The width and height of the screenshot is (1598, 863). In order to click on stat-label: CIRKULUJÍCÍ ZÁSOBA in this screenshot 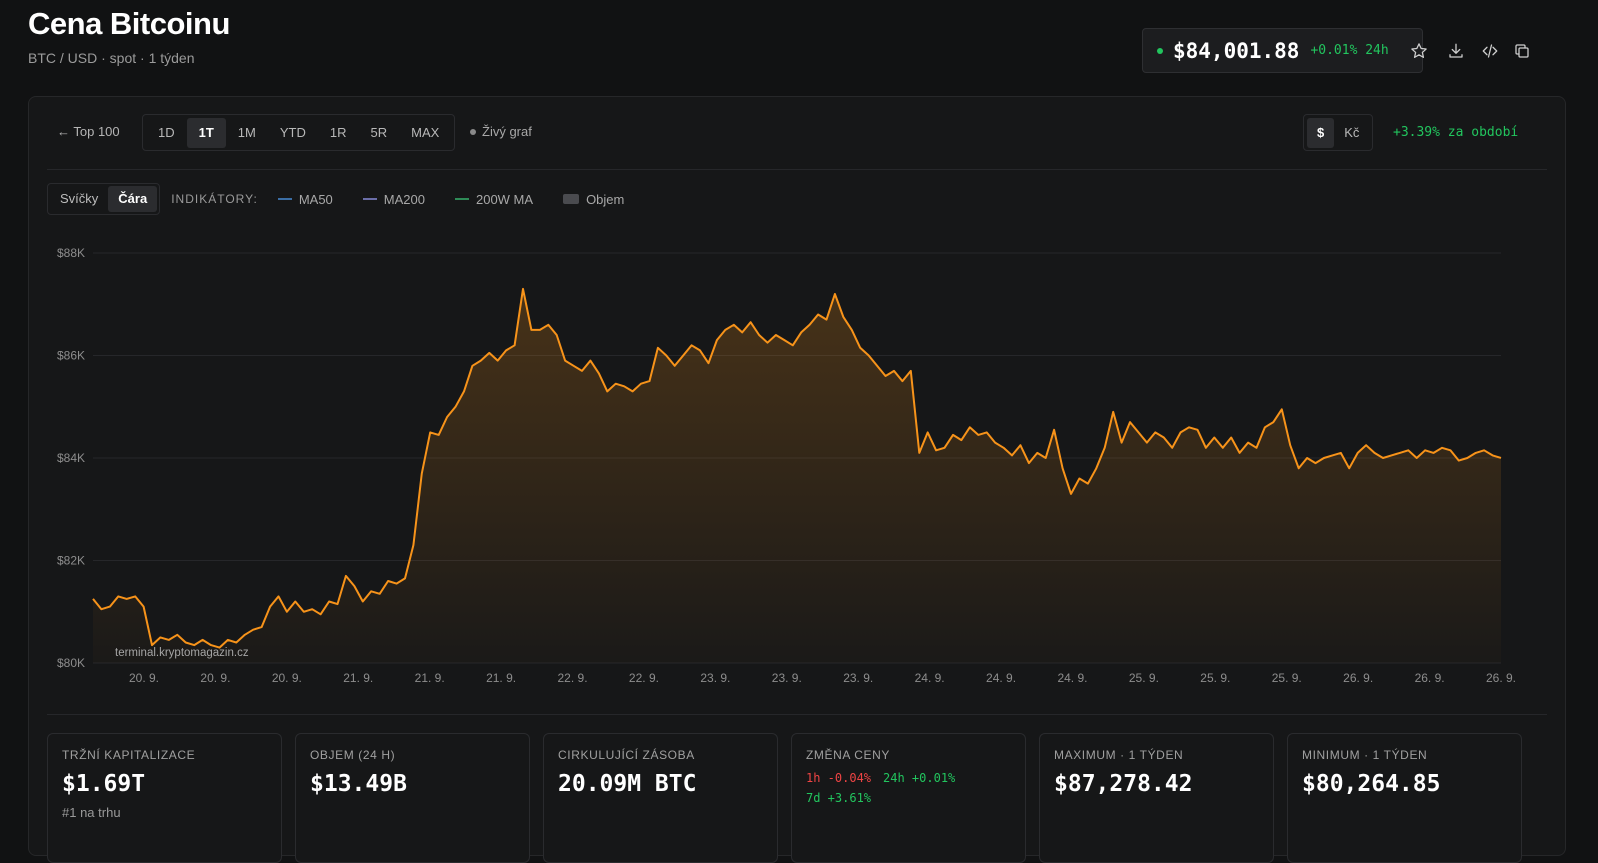, I will do `click(626, 755)`.